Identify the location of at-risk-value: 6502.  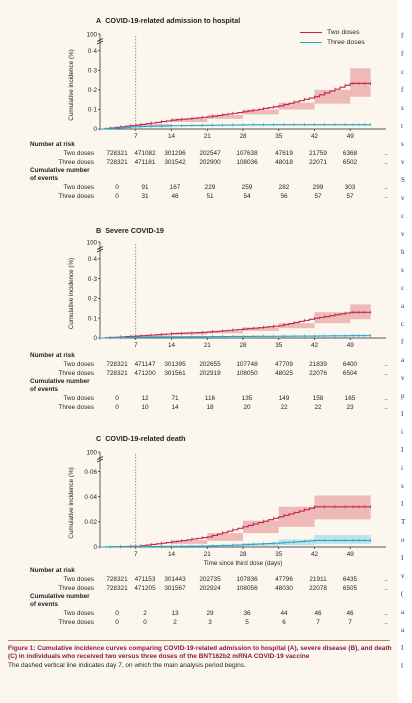
(350, 162).